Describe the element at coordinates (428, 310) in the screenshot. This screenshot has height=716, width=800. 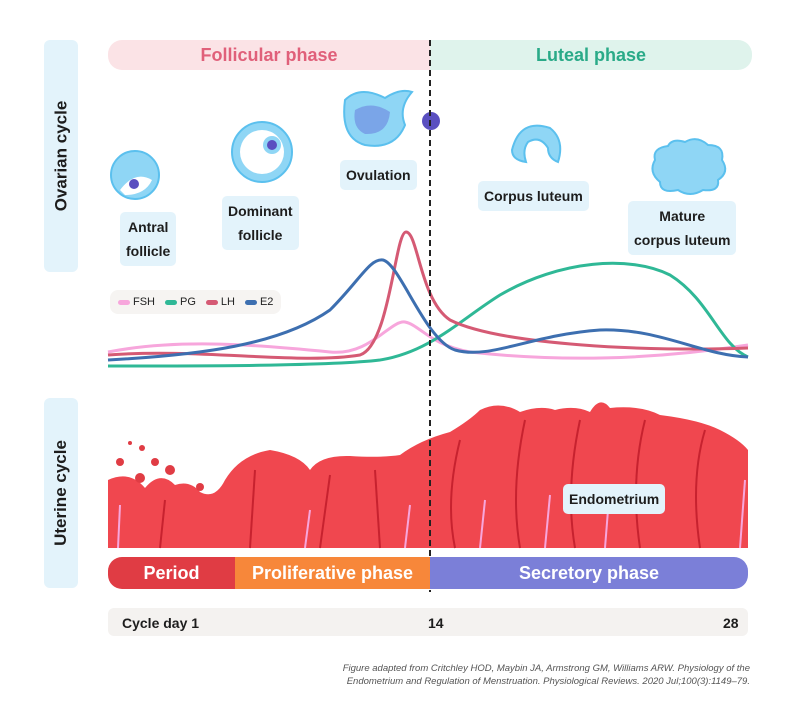
I see `e2-curve` at that location.